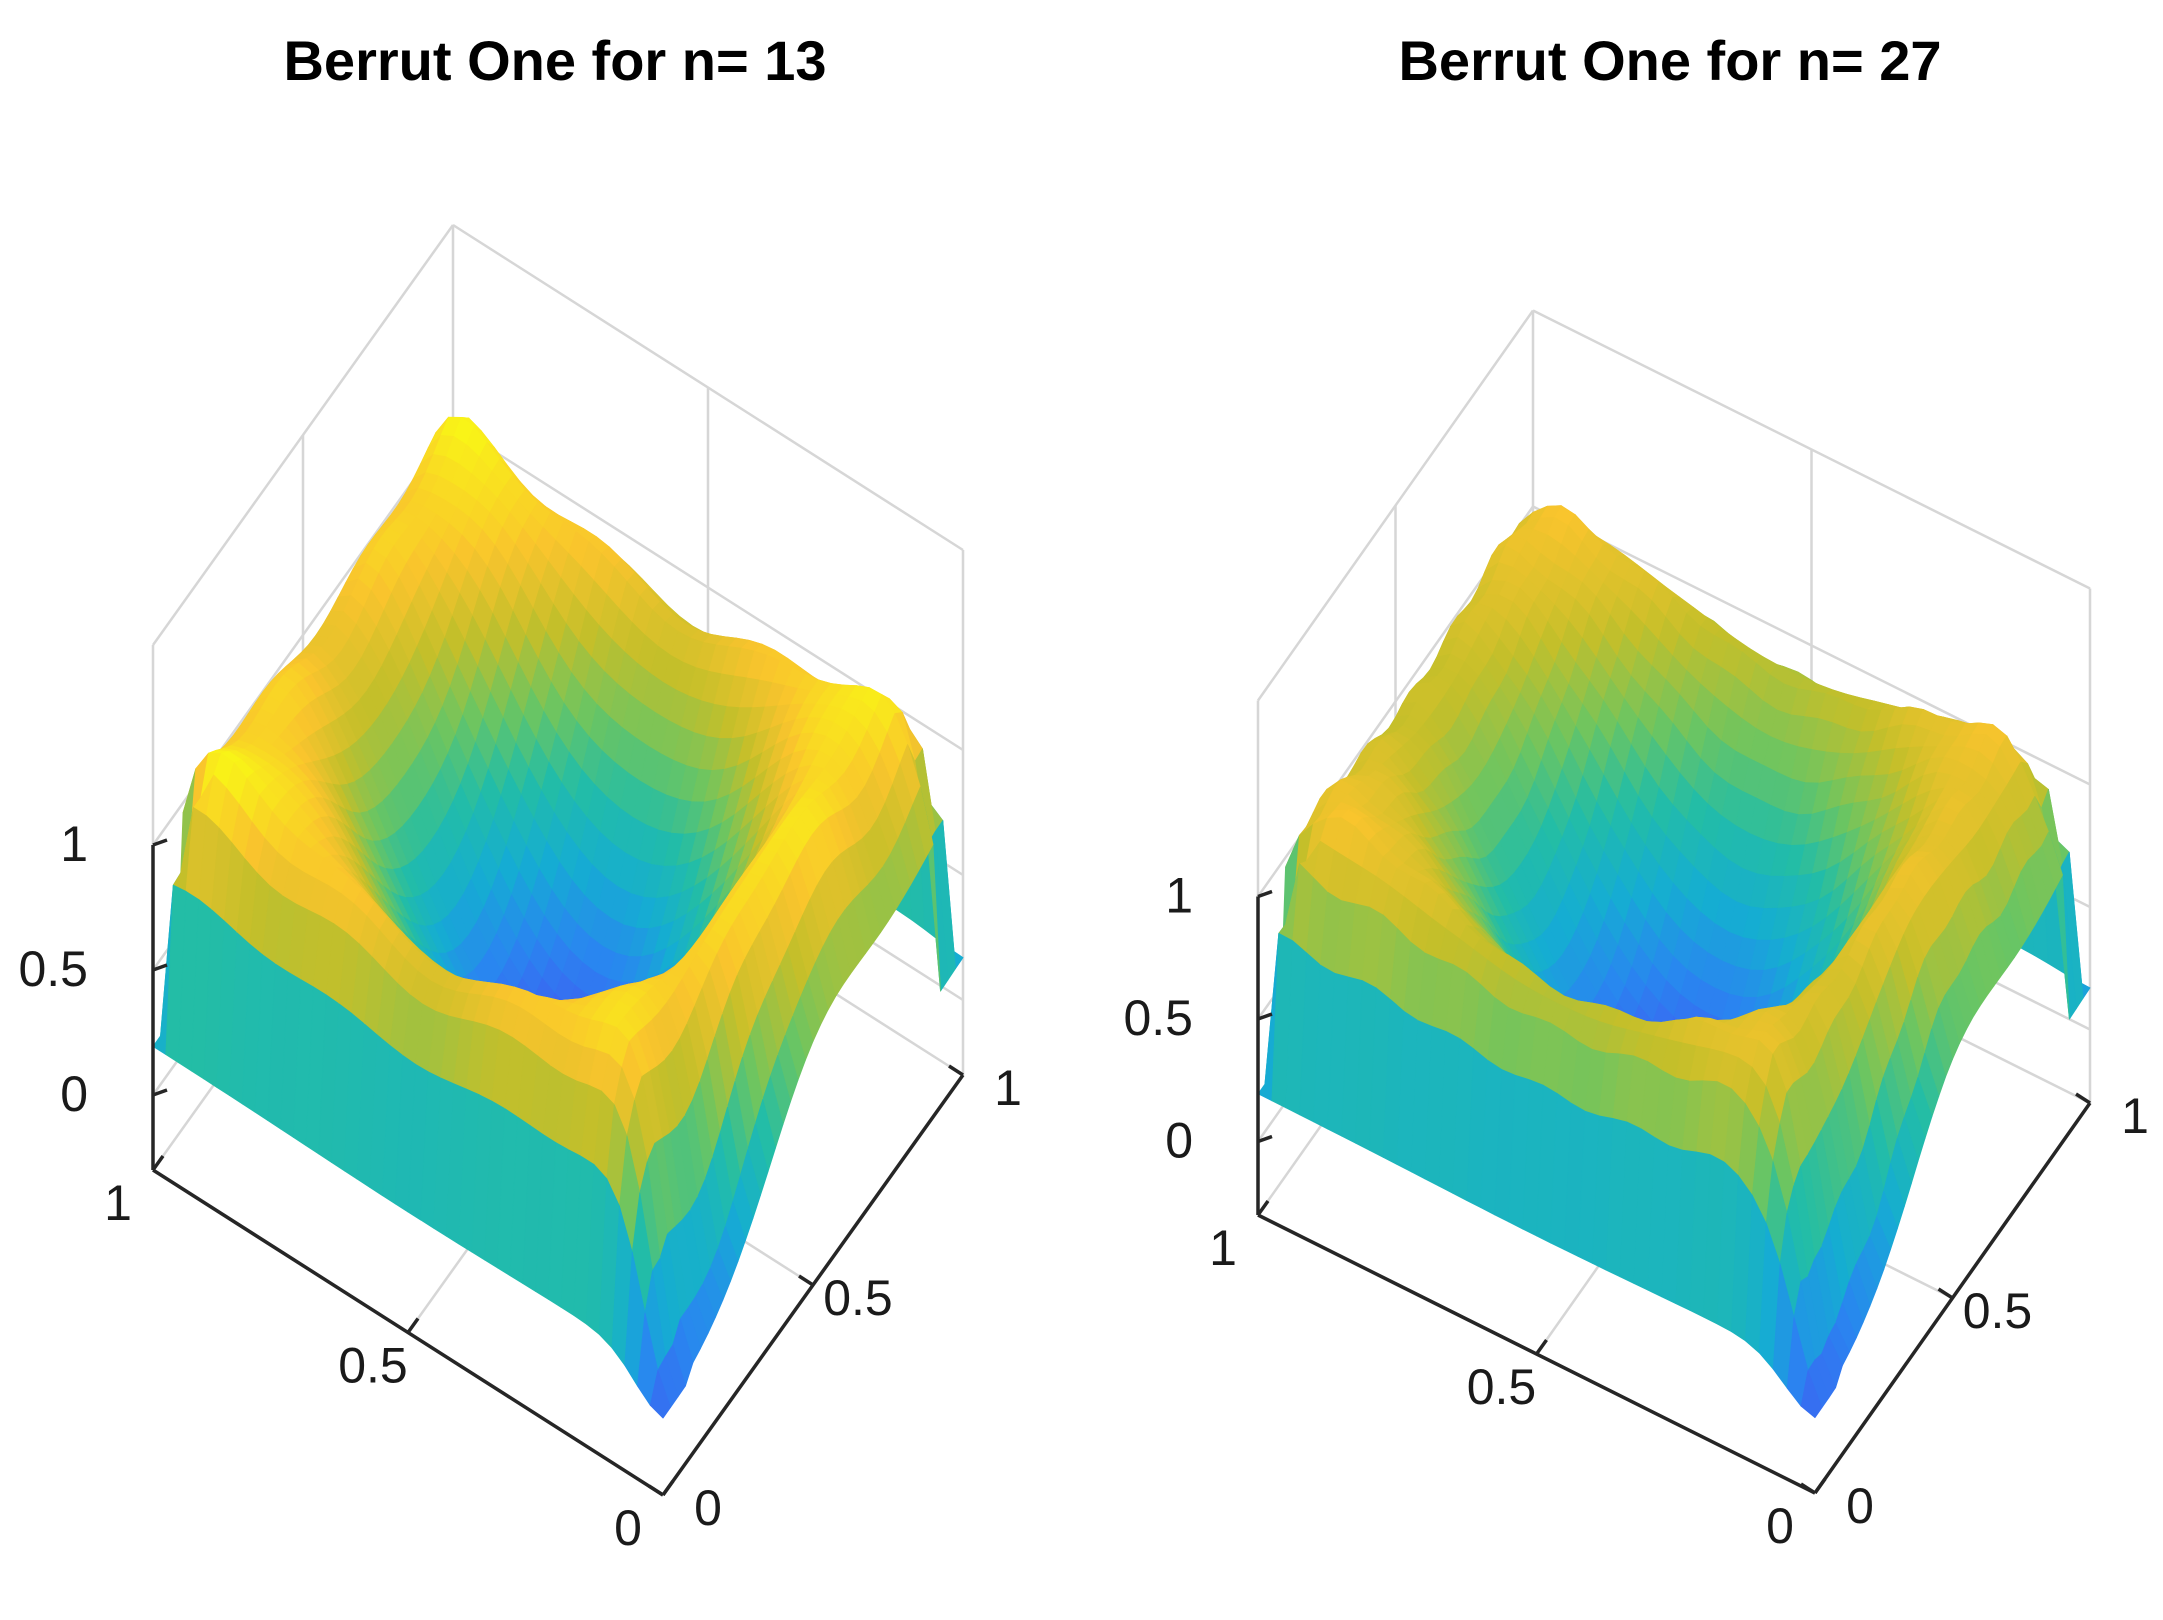 The height and width of the screenshot is (1620, 2163). Describe the element at coordinates (1669, 60) in the screenshot. I see `plot-title: Berrut One for n= 27` at that location.